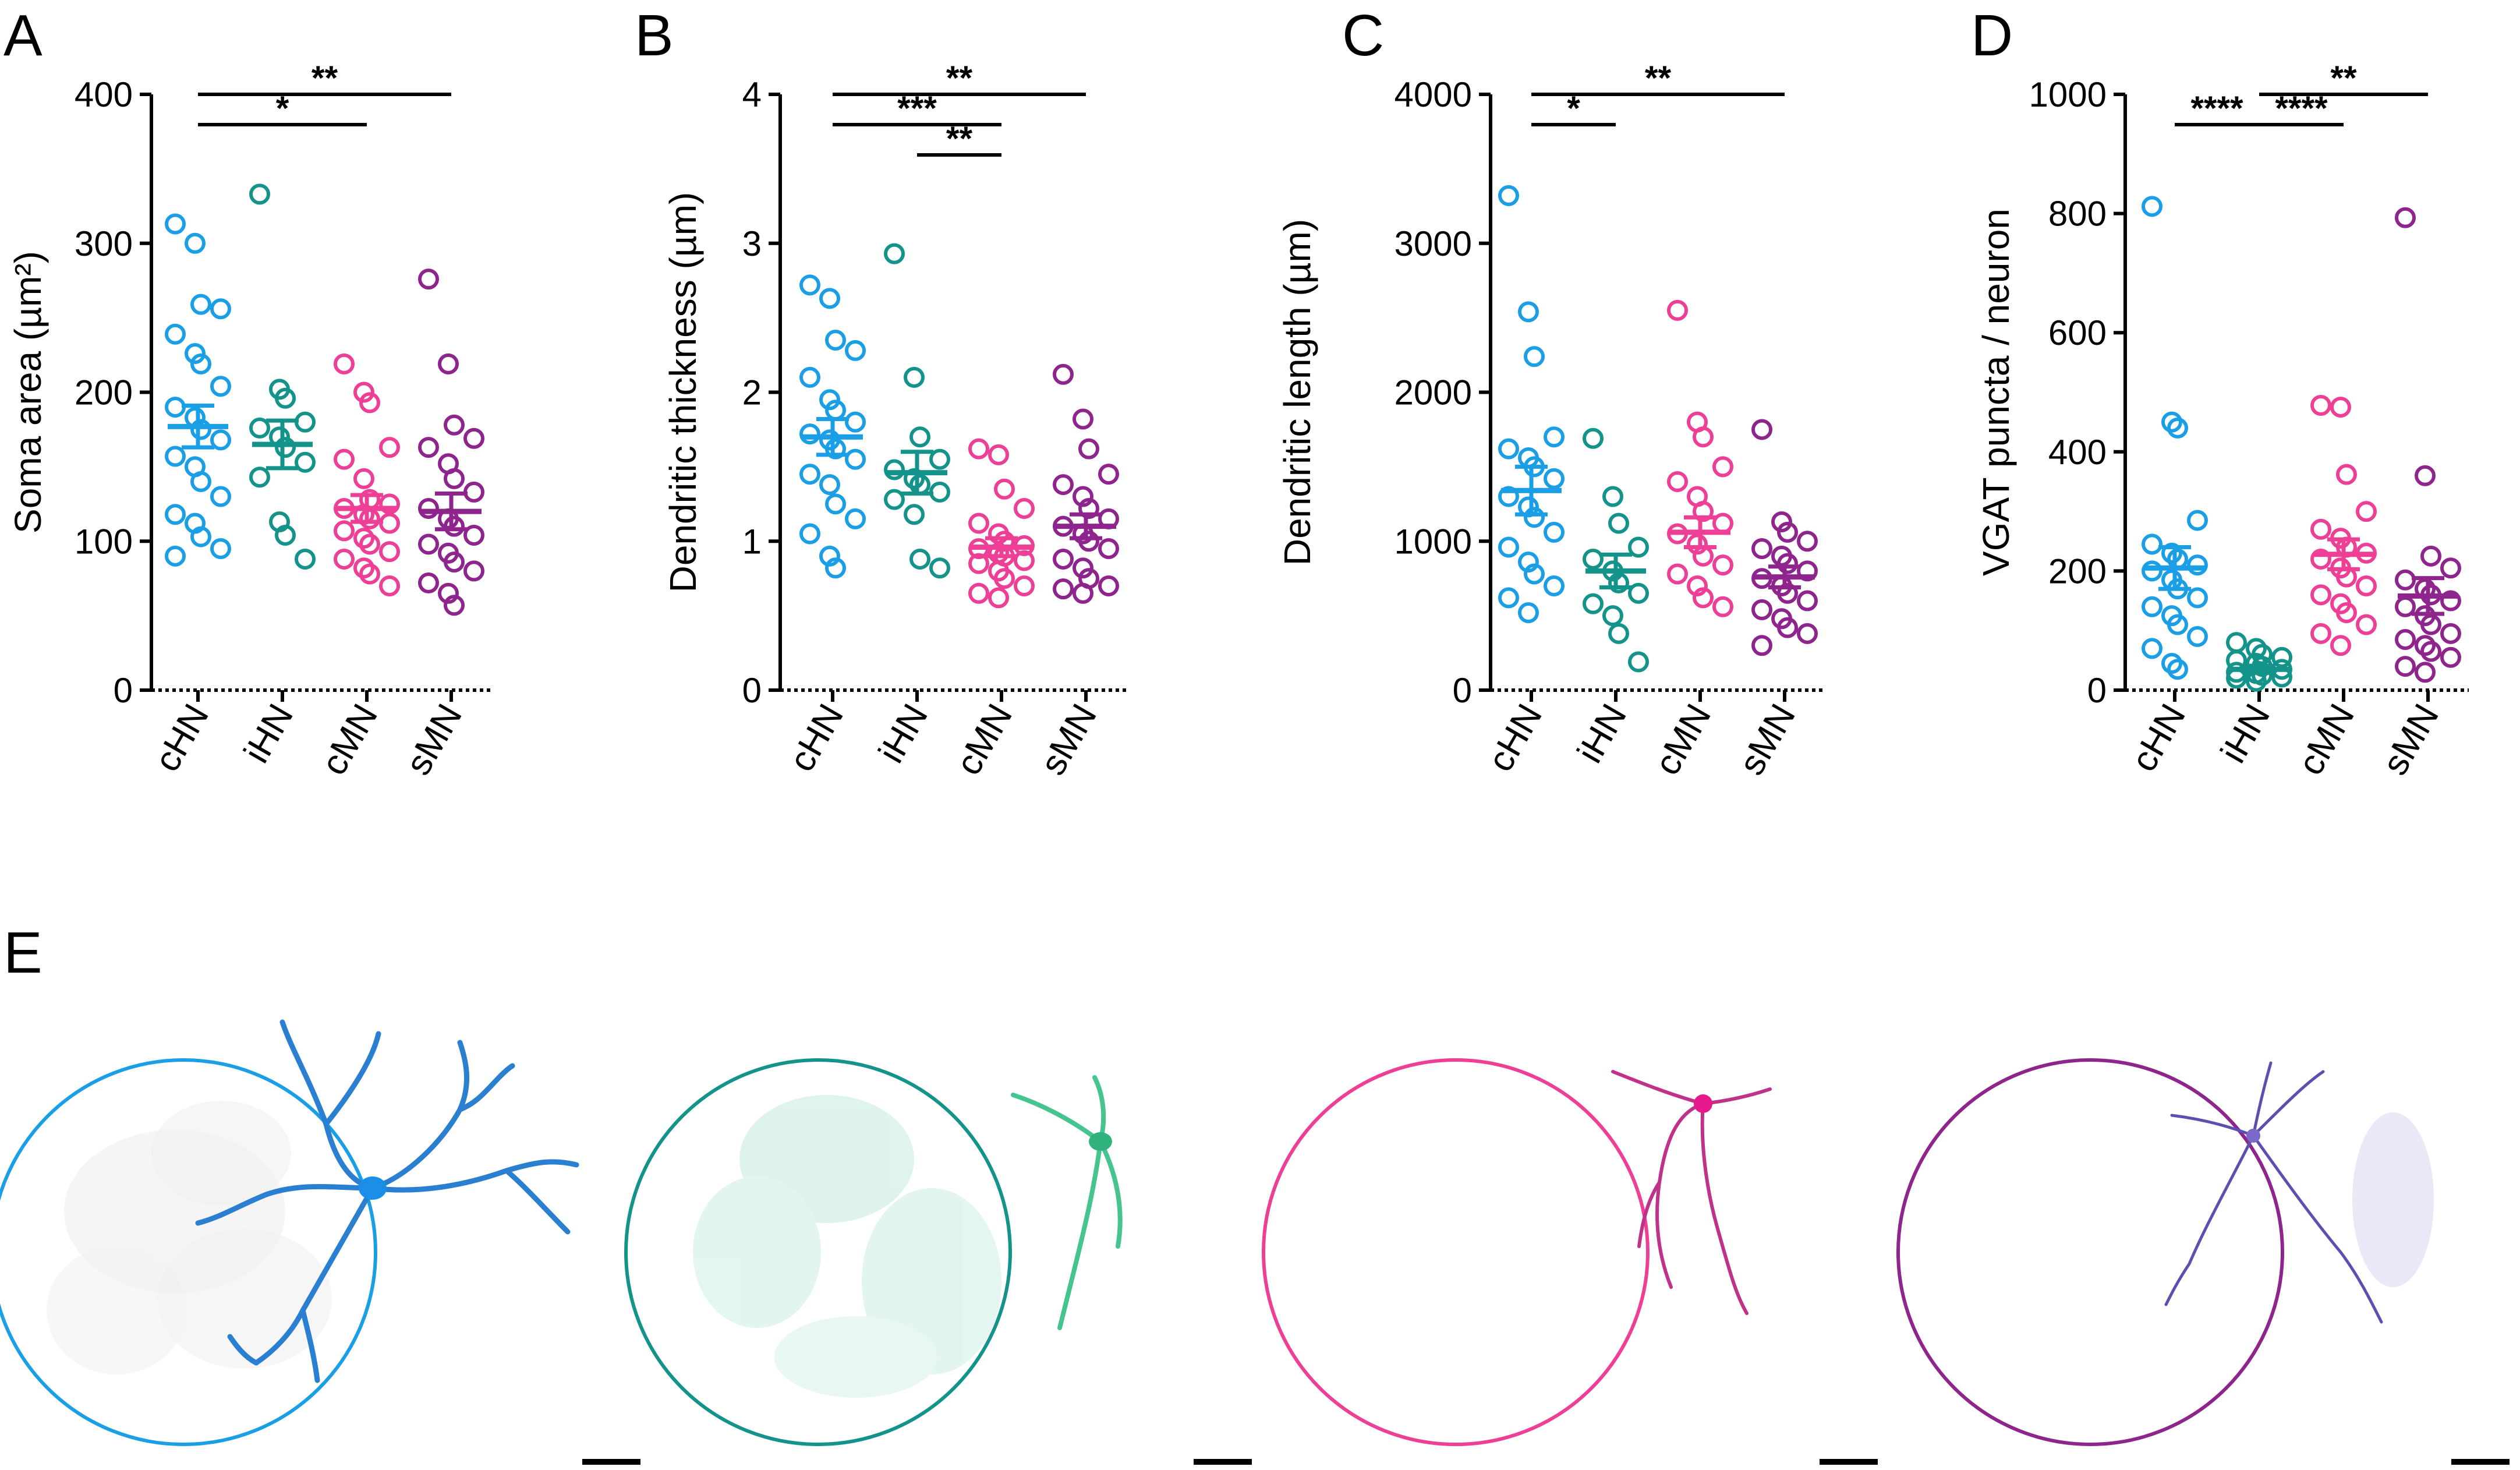 The height and width of the screenshot is (1470, 2520). Describe the element at coordinates (1433, 243) in the screenshot. I see `y-tick-label: 3000` at that location.